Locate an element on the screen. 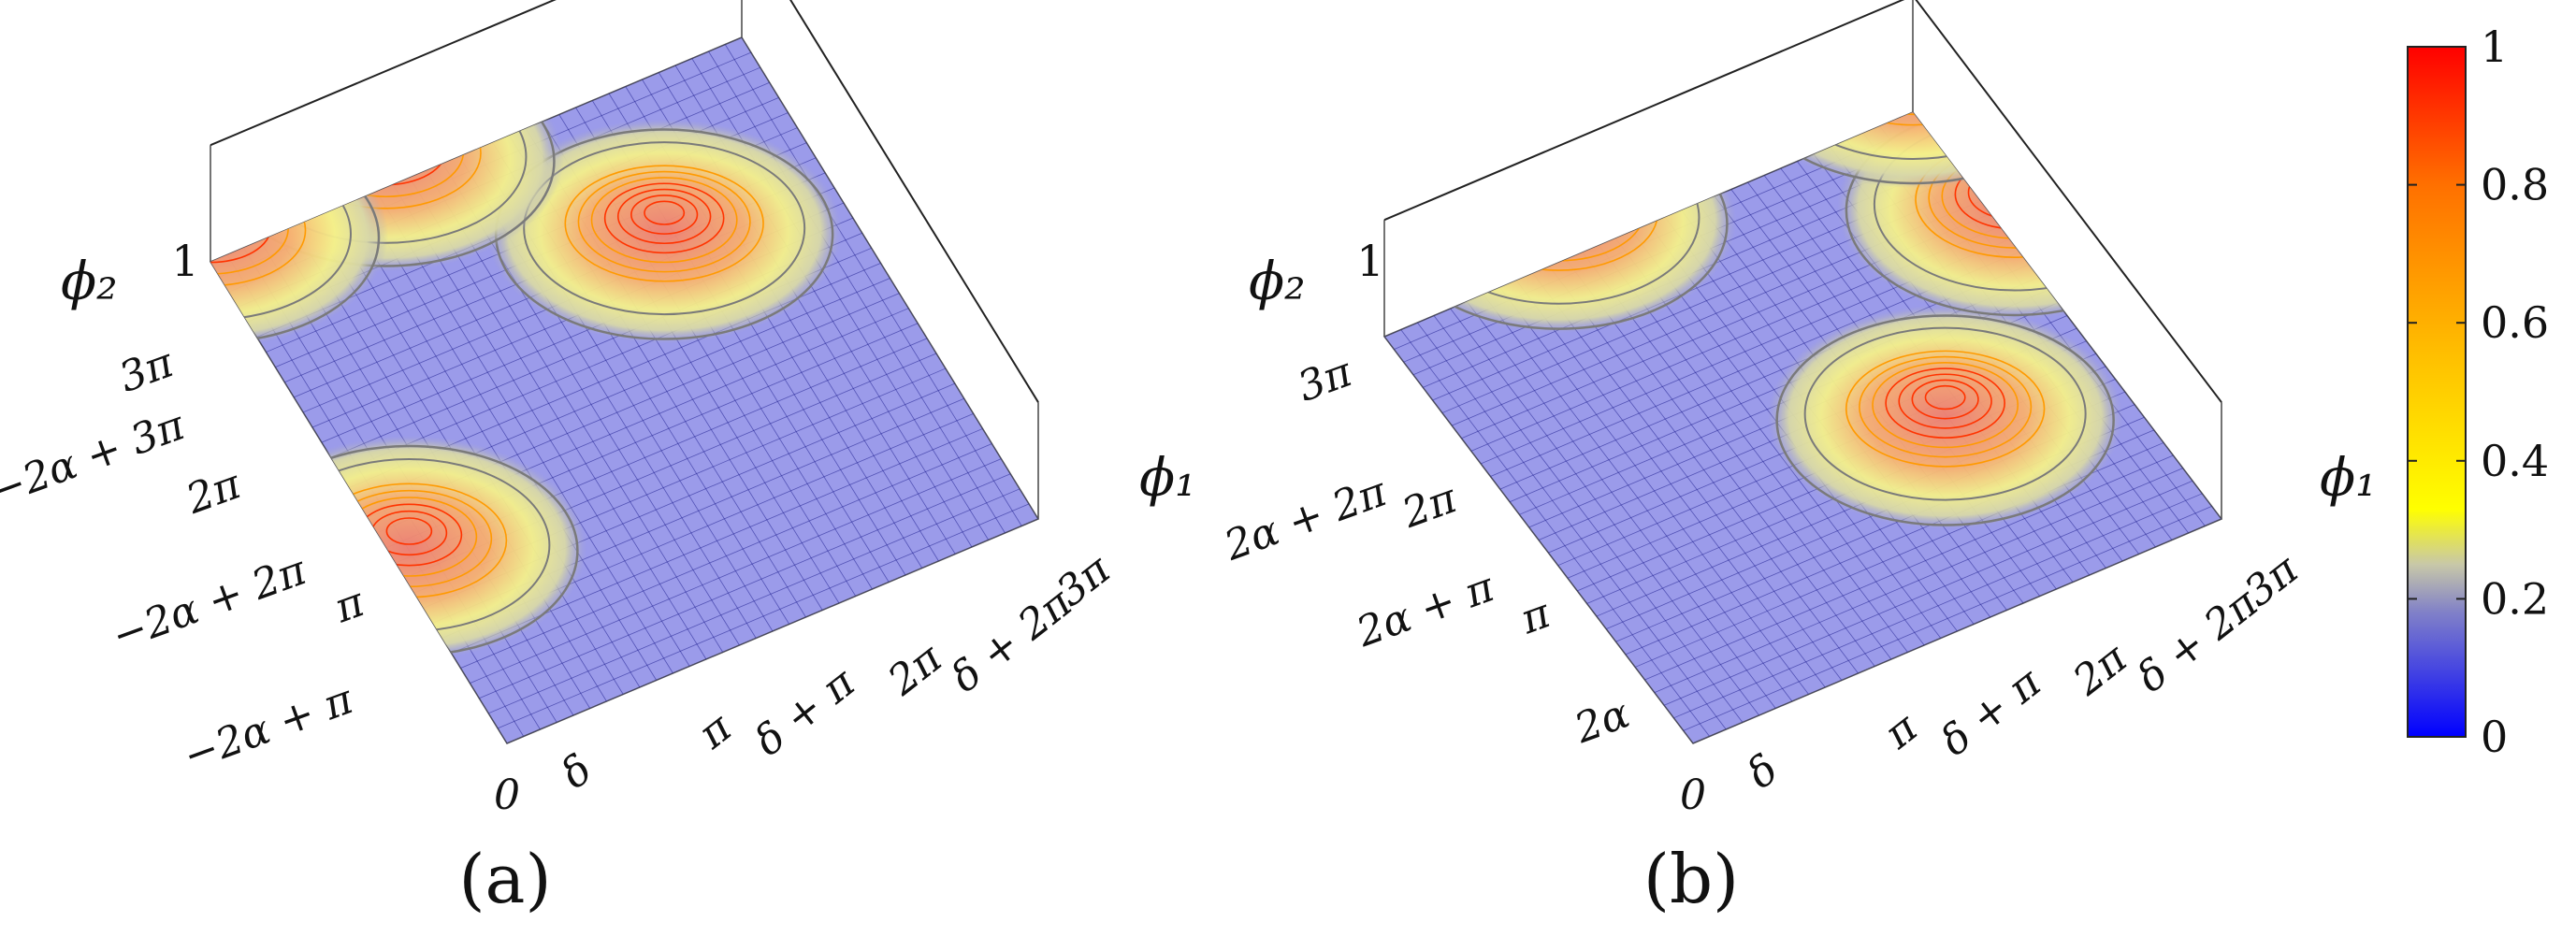  y-tick-label: 2α + π is located at coordinates (1426, 609).